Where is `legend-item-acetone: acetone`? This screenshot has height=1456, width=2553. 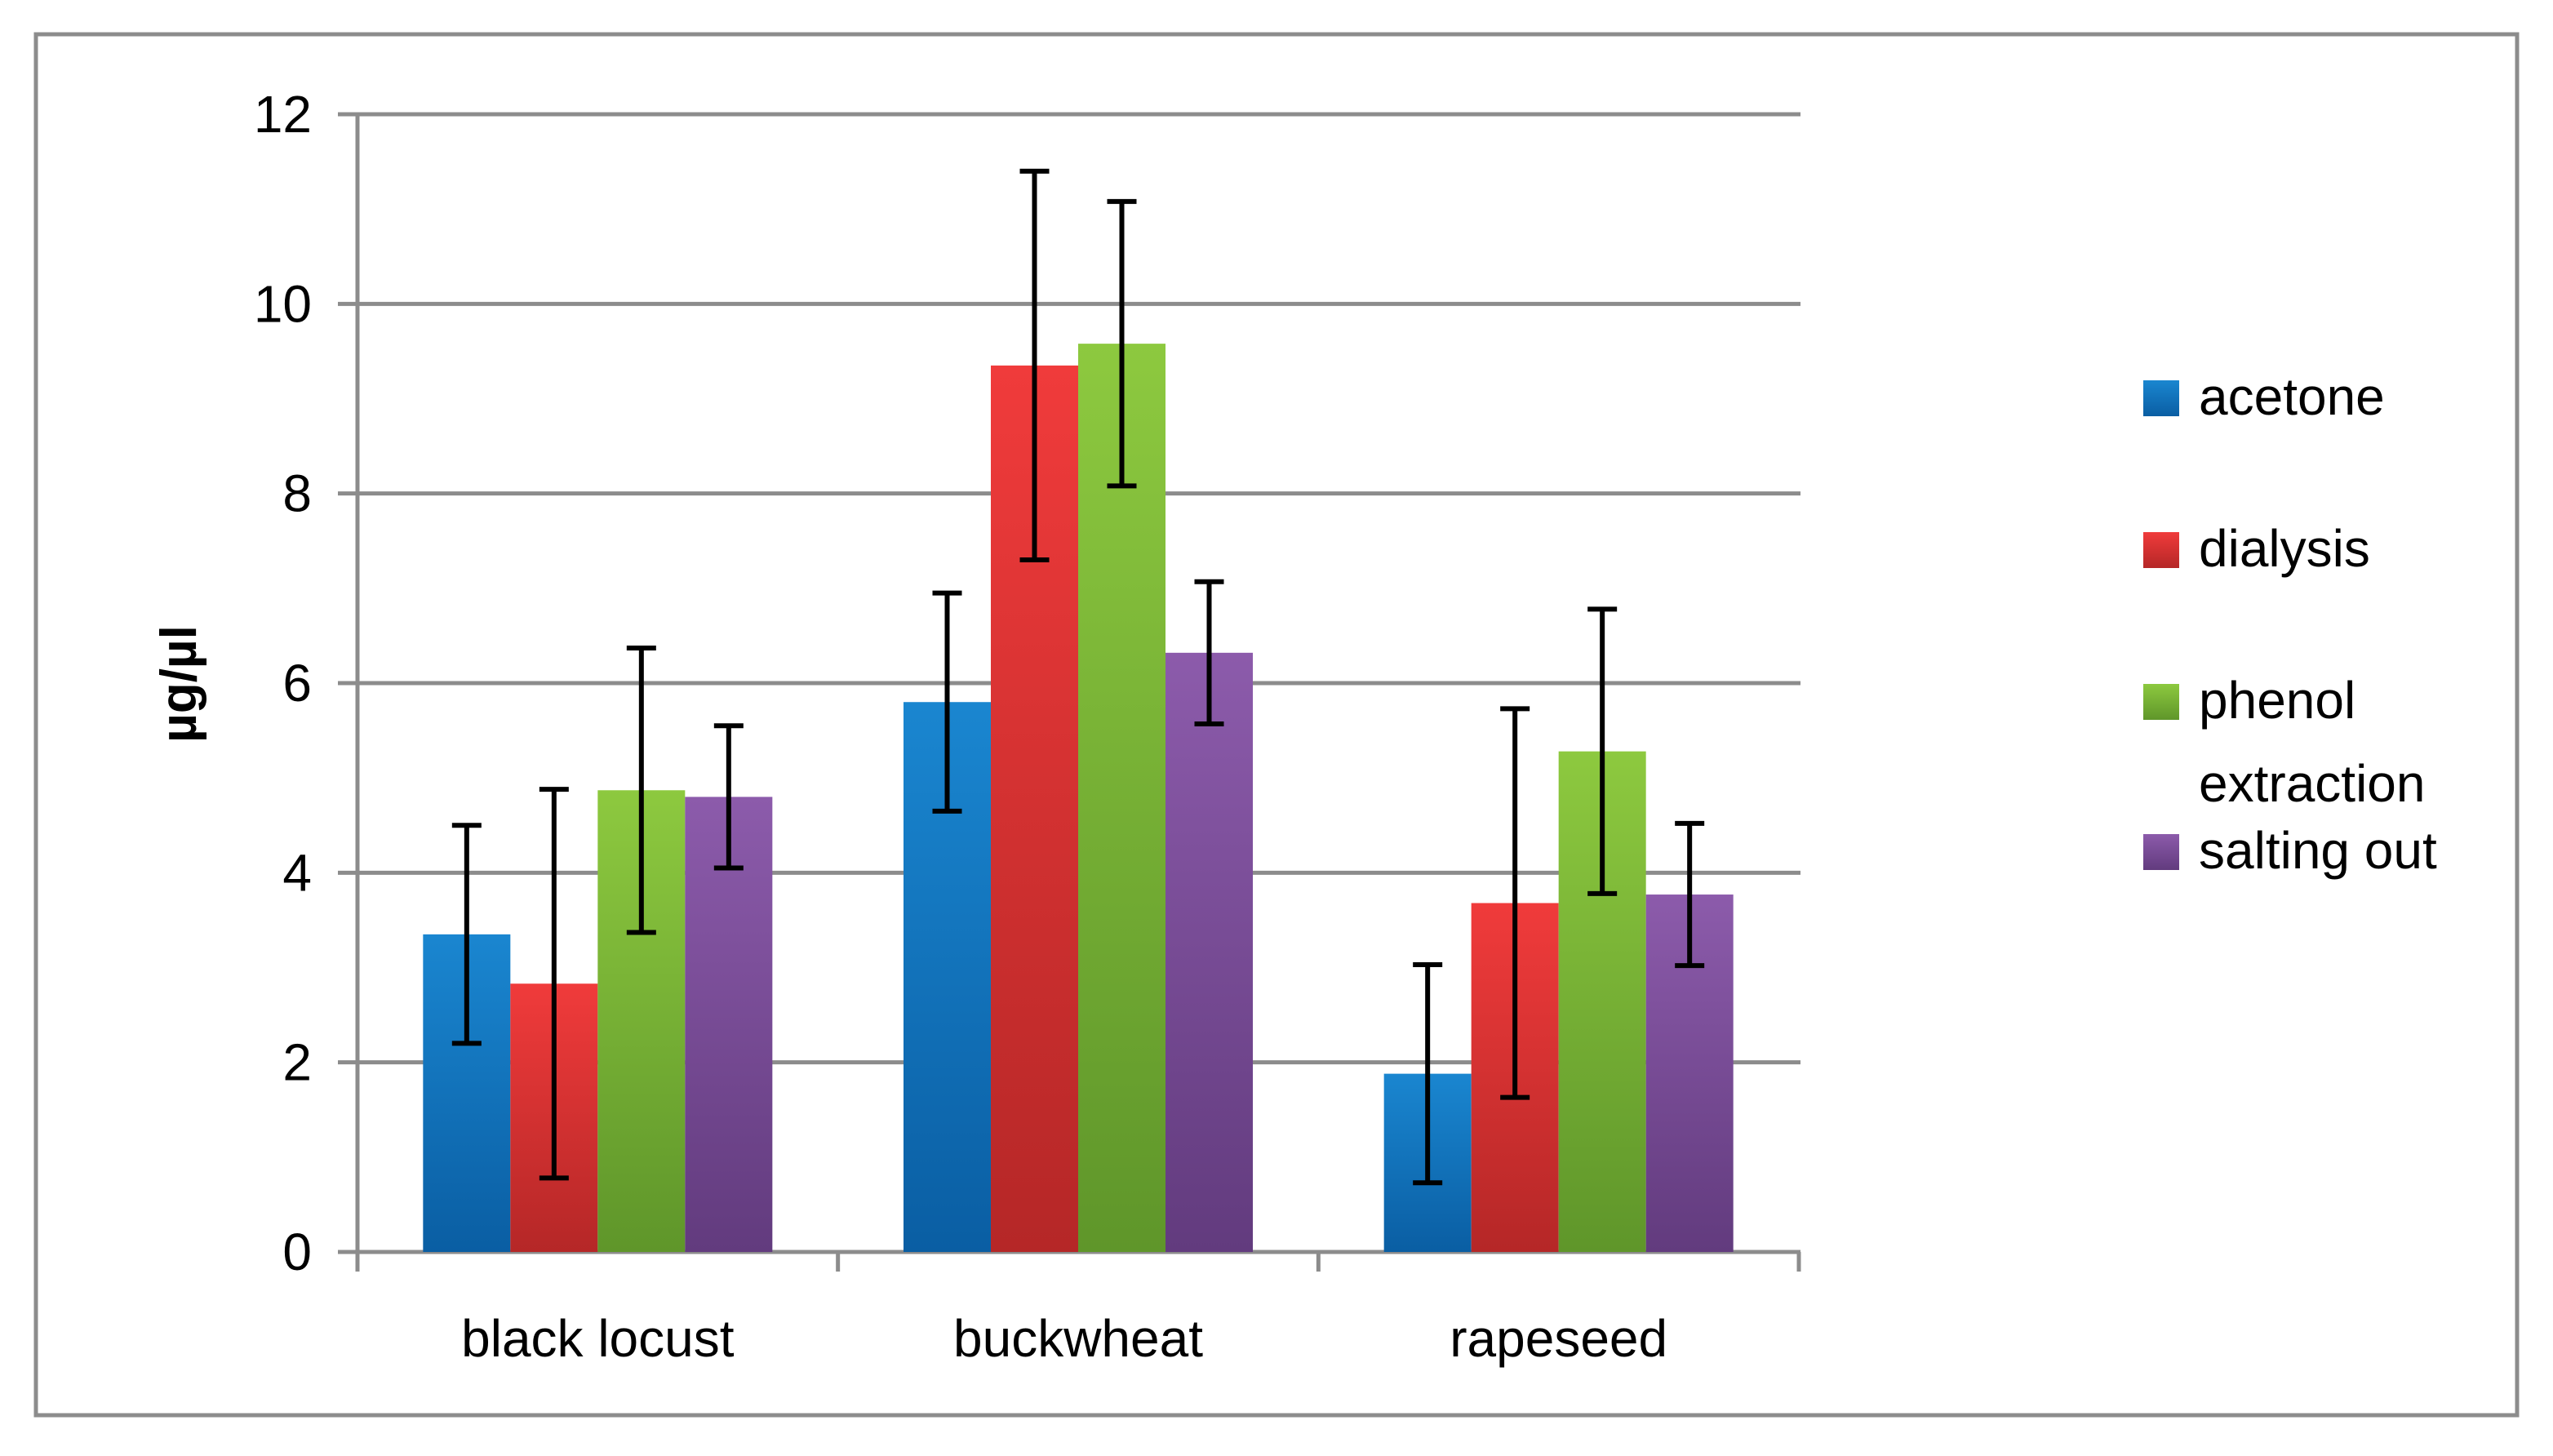 legend-item-acetone: acetone is located at coordinates (2264, 397).